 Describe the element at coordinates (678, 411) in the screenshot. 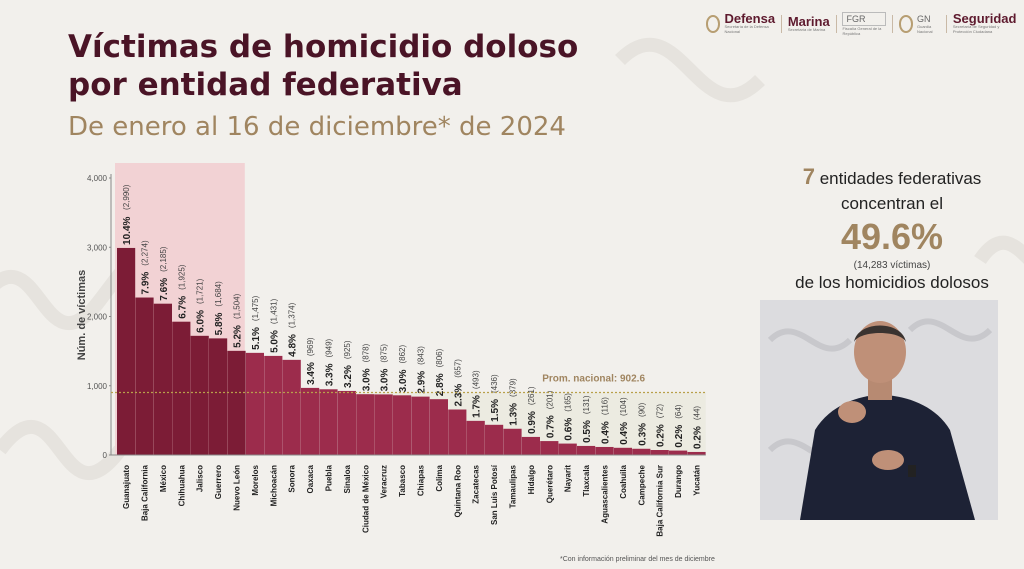

I see `value-label: (64)` at that location.